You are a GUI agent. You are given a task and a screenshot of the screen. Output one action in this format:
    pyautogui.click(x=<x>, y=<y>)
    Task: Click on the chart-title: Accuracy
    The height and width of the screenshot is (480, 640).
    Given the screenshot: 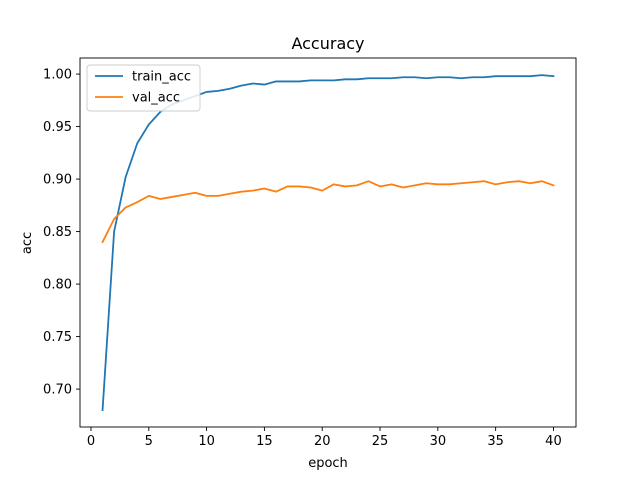 What is the action you would take?
    pyautogui.click(x=327, y=43)
    